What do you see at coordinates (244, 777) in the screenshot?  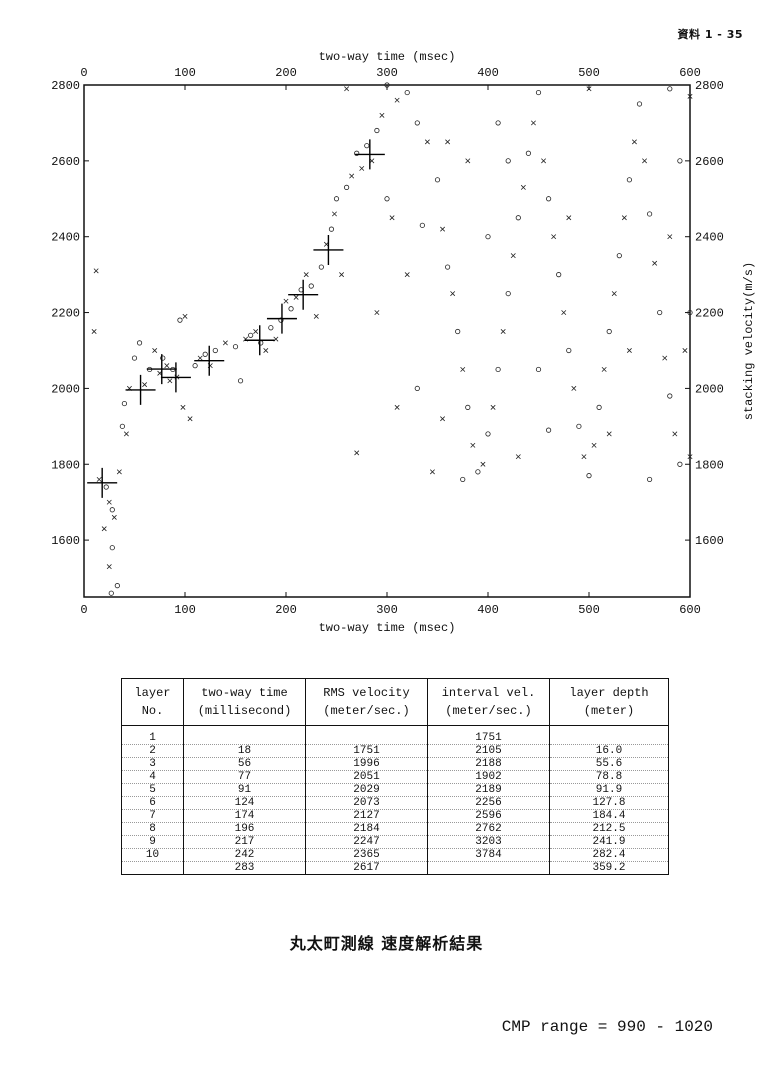 I see `cell-two-way-time: 77` at bounding box center [244, 777].